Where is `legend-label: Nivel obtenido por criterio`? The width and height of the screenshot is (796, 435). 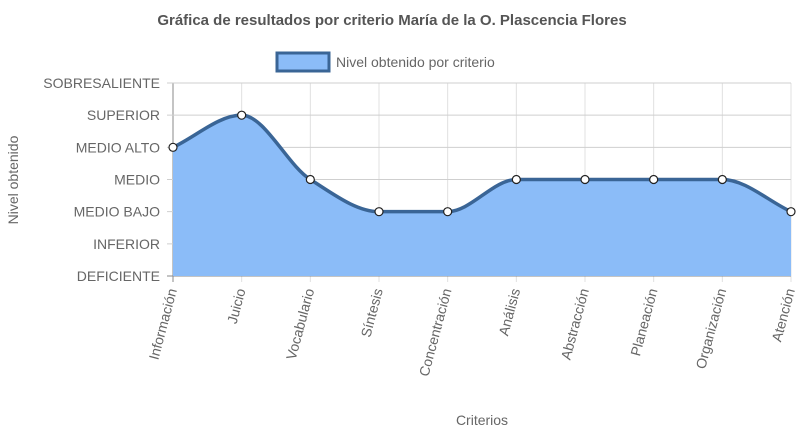
legend-label: Nivel obtenido por criterio is located at coordinates (415, 62).